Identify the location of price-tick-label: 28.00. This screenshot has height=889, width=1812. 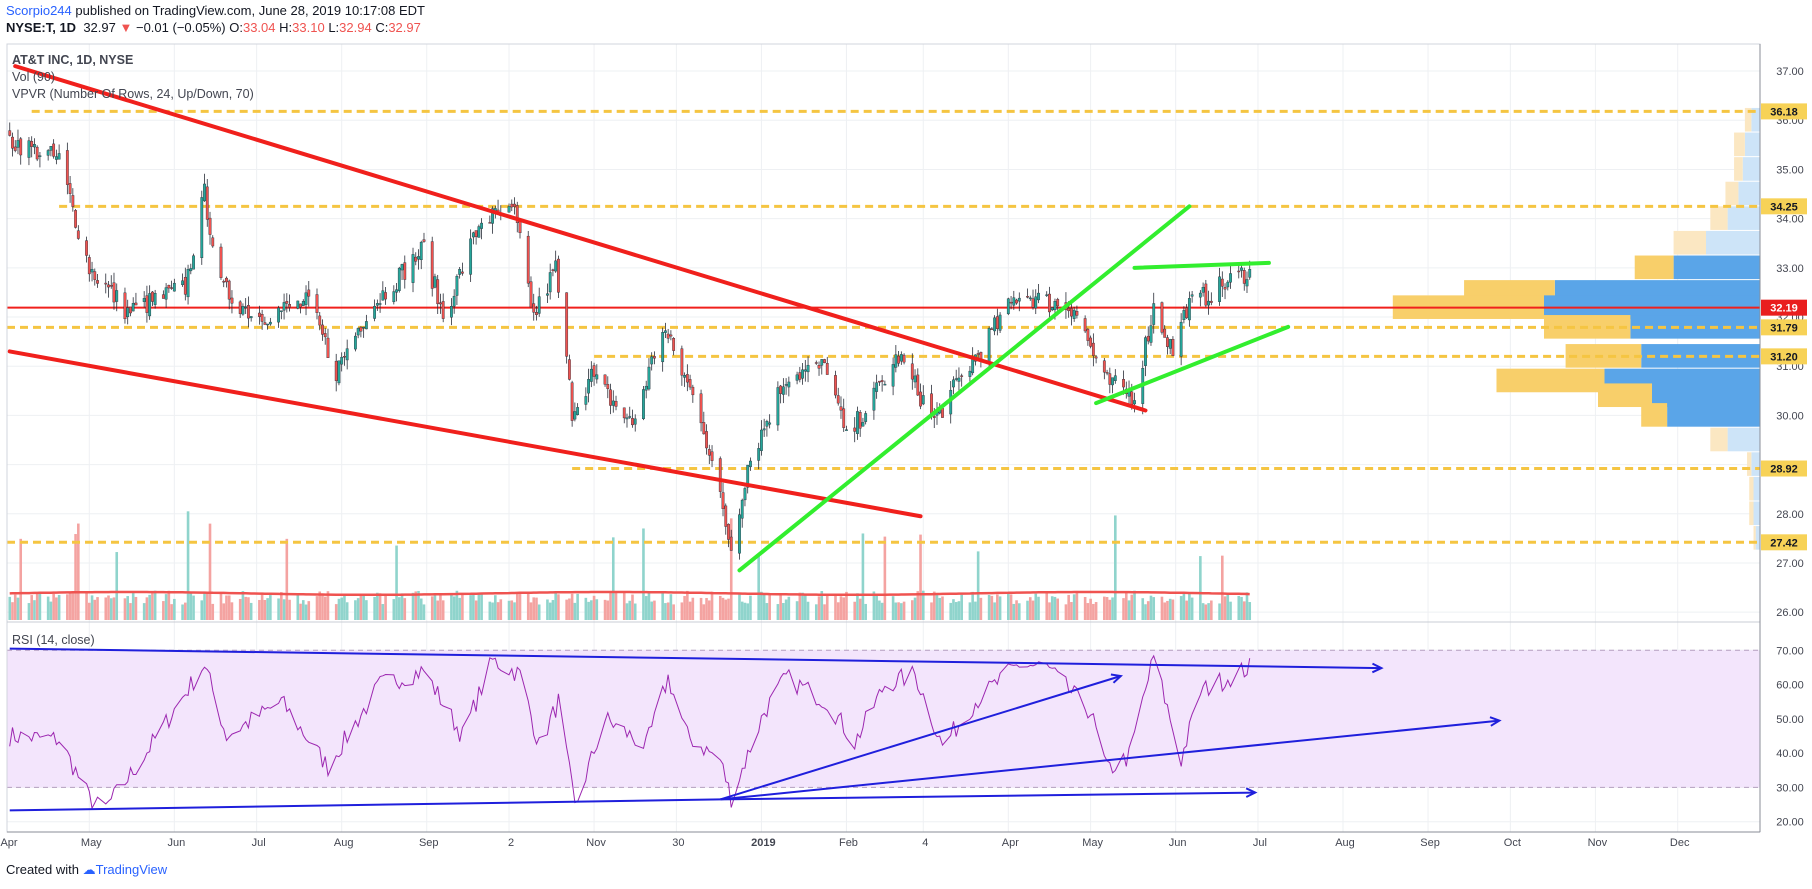
(1790, 515).